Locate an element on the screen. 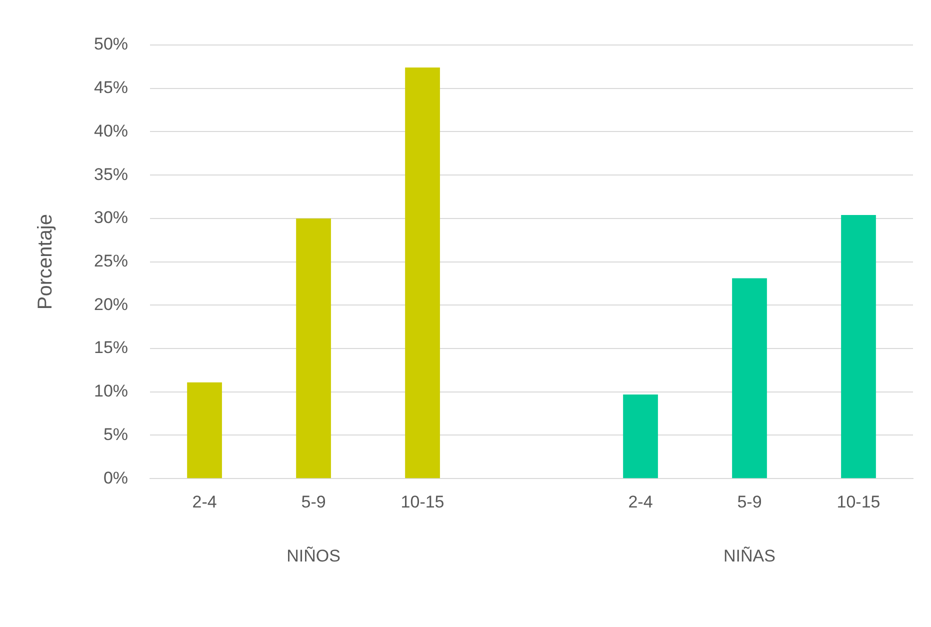 The image size is (931, 627). y-tick-label: 5% is located at coordinates (115, 434).